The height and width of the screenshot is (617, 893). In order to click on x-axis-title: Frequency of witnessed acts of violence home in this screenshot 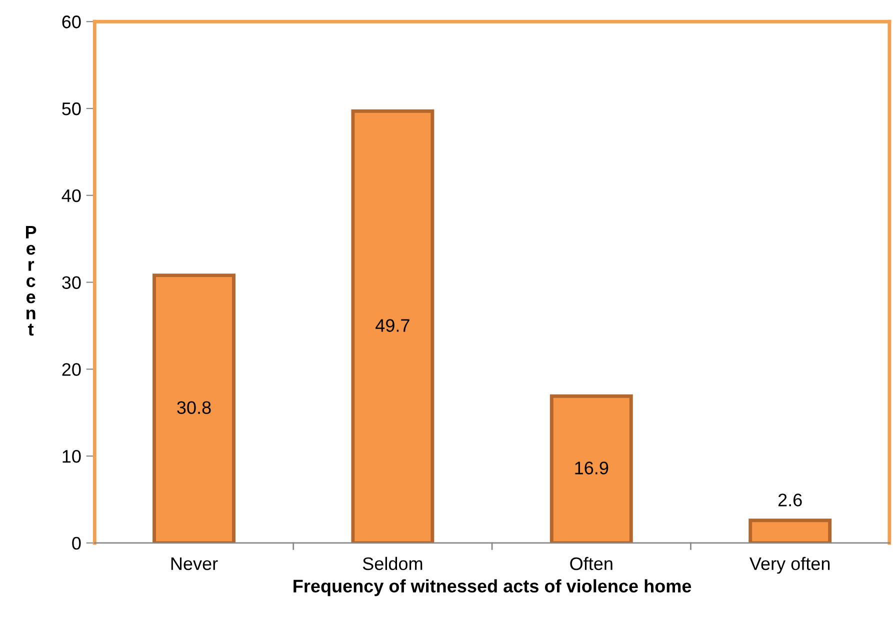, I will do `click(493, 587)`.